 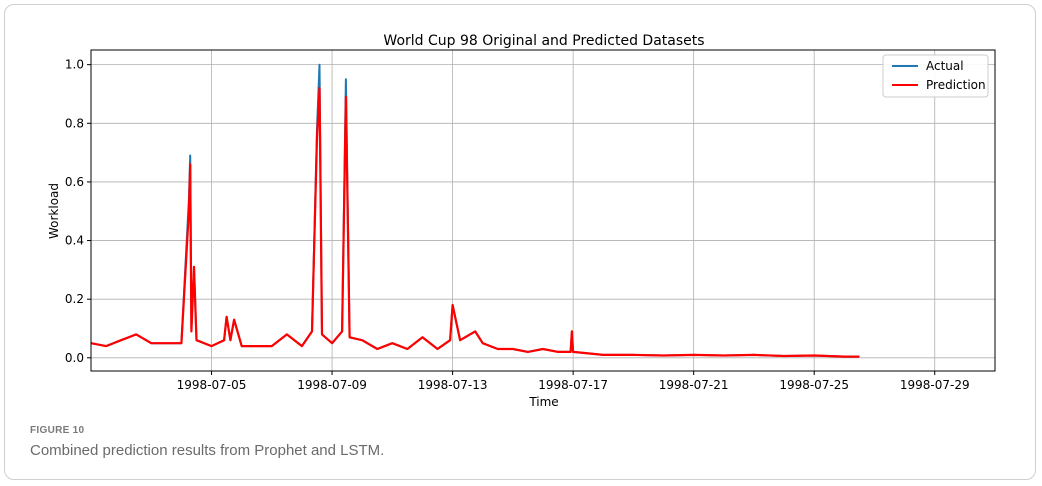 What do you see at coordinates (694, 385) in the screenshot?
I see `x-tick-label: 1998-07-21` at bounding box center [694, 385].